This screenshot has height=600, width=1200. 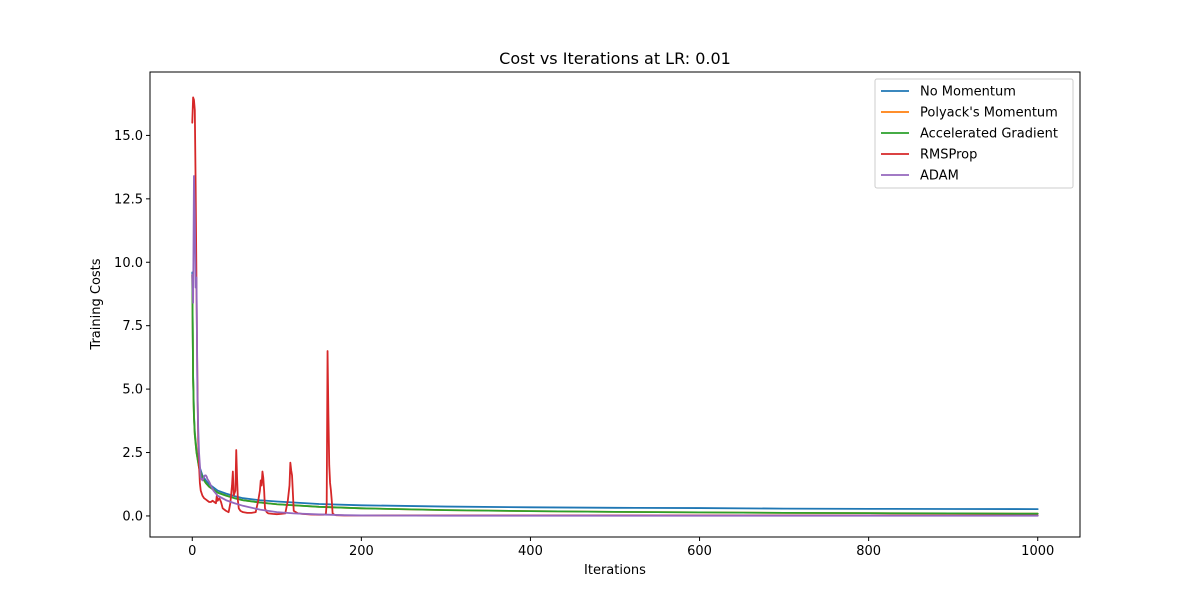 What do you see at coordinates (128, 136) in the screenshot?
I see `y-tick-label: 15.0` at bounding box center [128, 136].